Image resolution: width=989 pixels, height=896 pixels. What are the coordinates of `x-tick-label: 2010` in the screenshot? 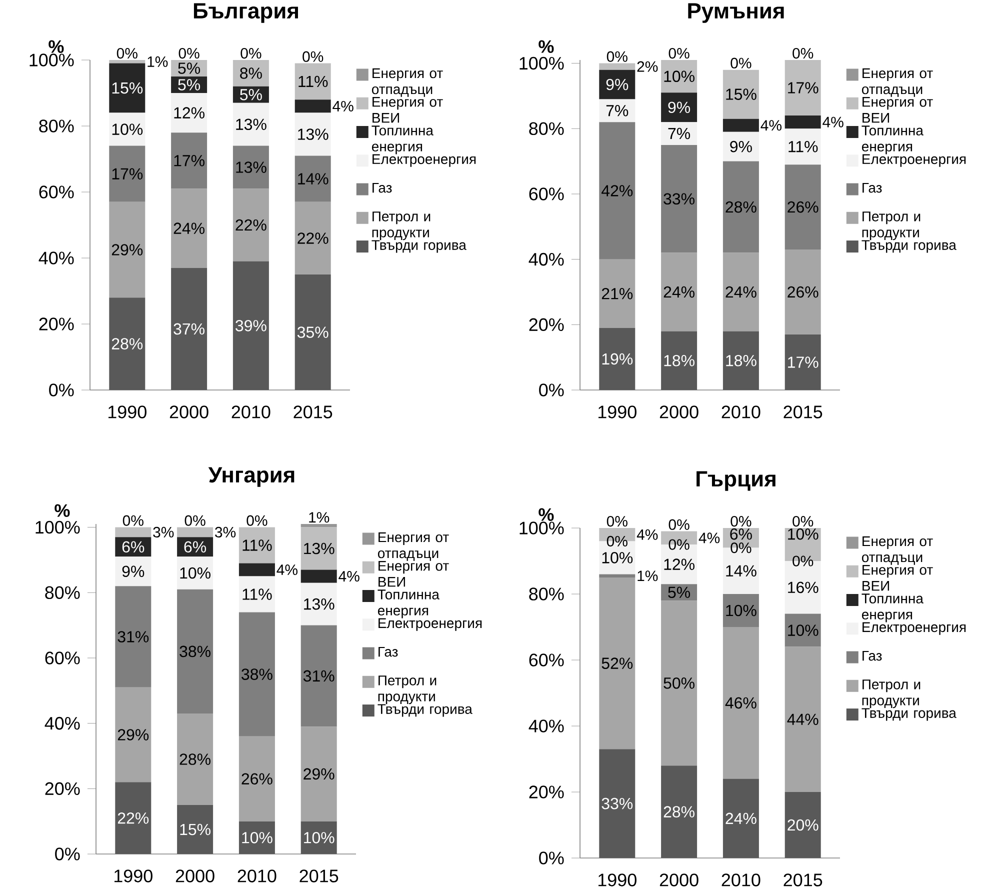 It's located at (741, 412).